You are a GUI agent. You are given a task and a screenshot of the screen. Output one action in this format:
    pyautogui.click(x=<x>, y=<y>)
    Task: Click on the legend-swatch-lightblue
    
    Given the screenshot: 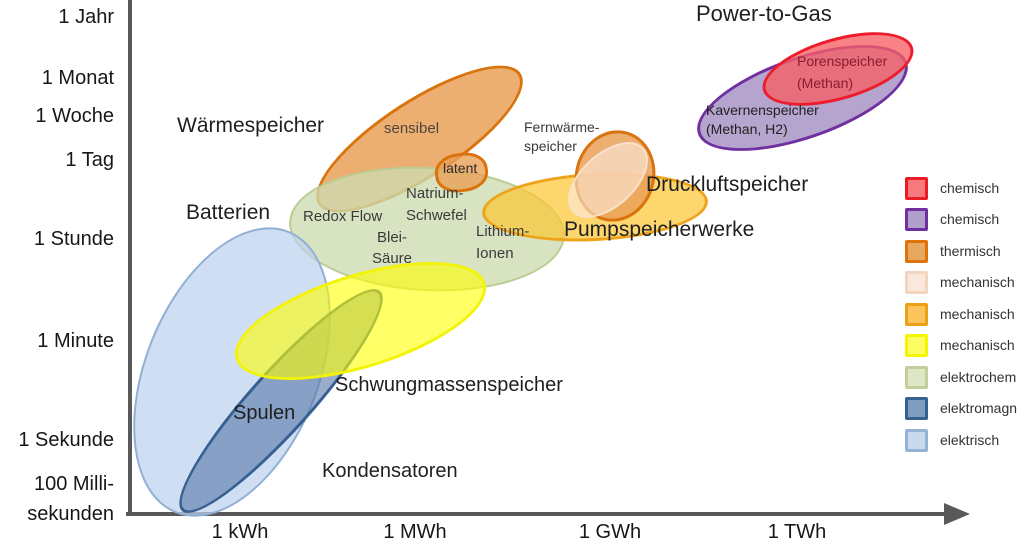 What is the action you would take?
    pyautogui.click(x=916, y=440)
    